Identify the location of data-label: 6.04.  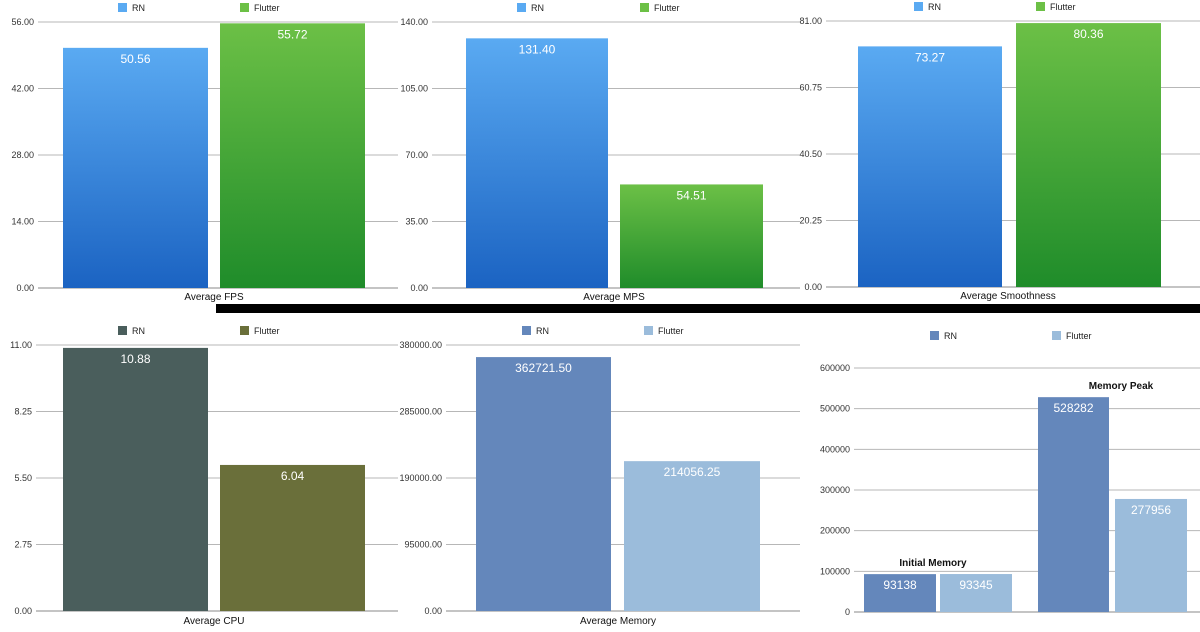
(293, 476).